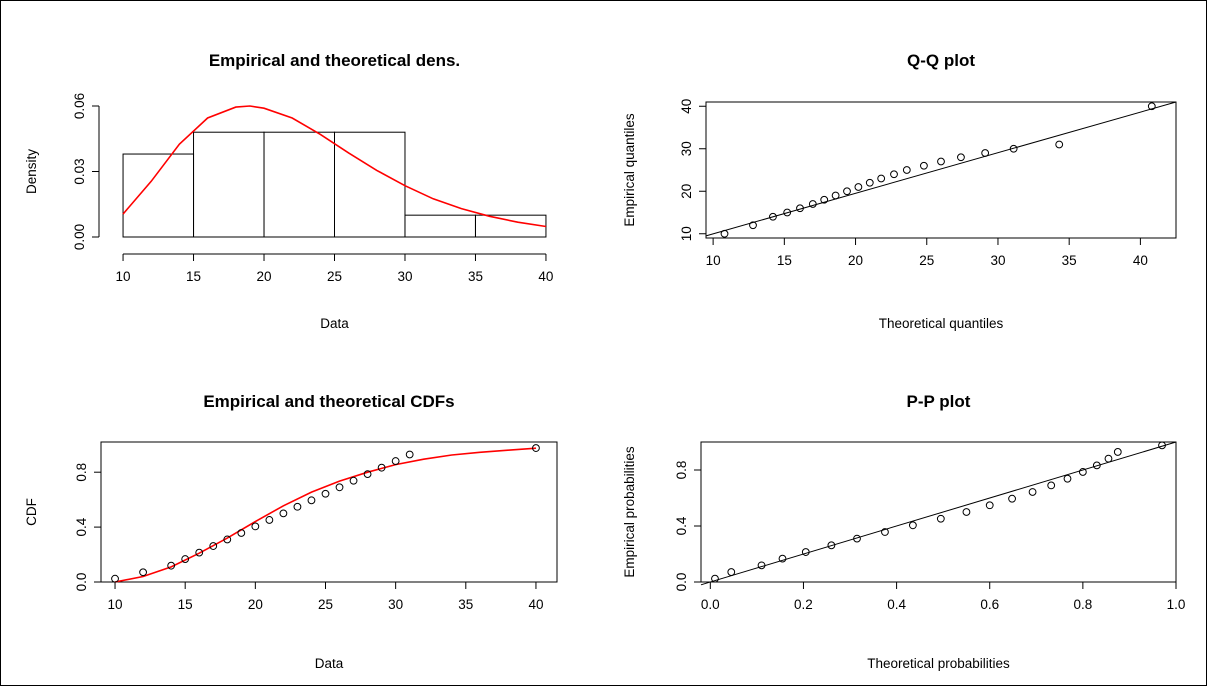 The image size is (1207, 686). Describe the element at coordinates (710, 604) in the screenshot. I see `x-tick-label: 0.0` at that location.